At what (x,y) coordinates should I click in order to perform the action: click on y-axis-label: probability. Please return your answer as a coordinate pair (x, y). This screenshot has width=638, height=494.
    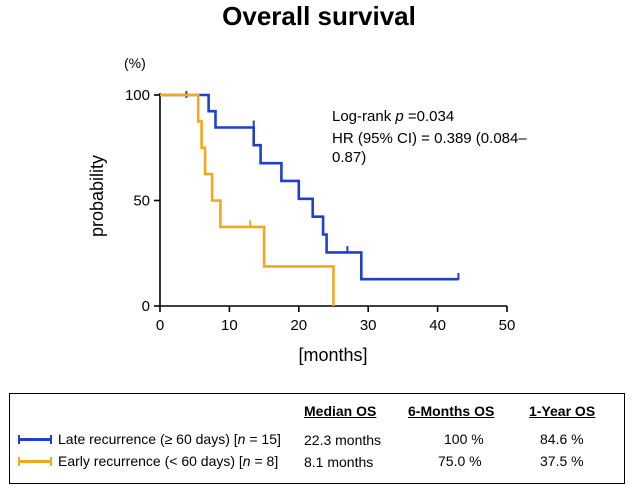
    Looking at the image, I should click on (97, 196).